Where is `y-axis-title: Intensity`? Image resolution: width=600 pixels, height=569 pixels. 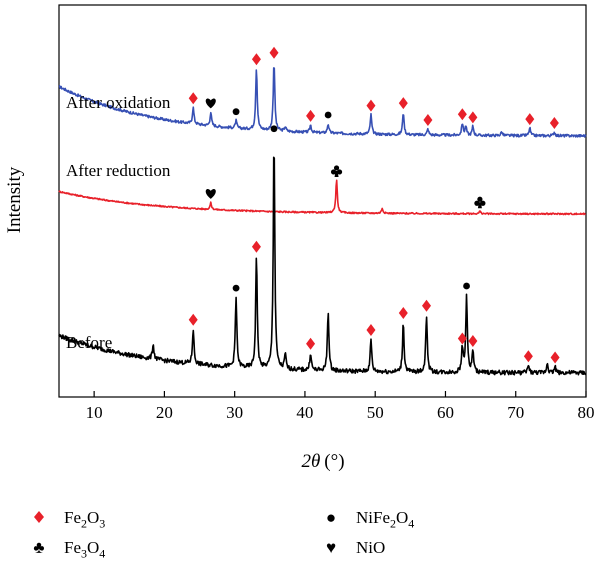
y-axis-title: Intensity is located at coordinates (14, 199).